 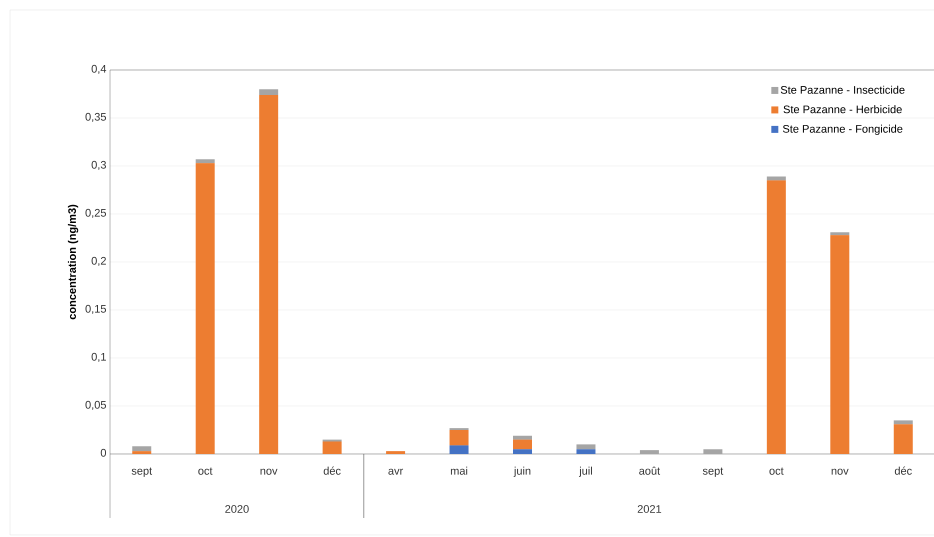 What do you see at coordinates (650, 509) in the screenshot?
I see `text: 2021` at bounding box center [650, 509].